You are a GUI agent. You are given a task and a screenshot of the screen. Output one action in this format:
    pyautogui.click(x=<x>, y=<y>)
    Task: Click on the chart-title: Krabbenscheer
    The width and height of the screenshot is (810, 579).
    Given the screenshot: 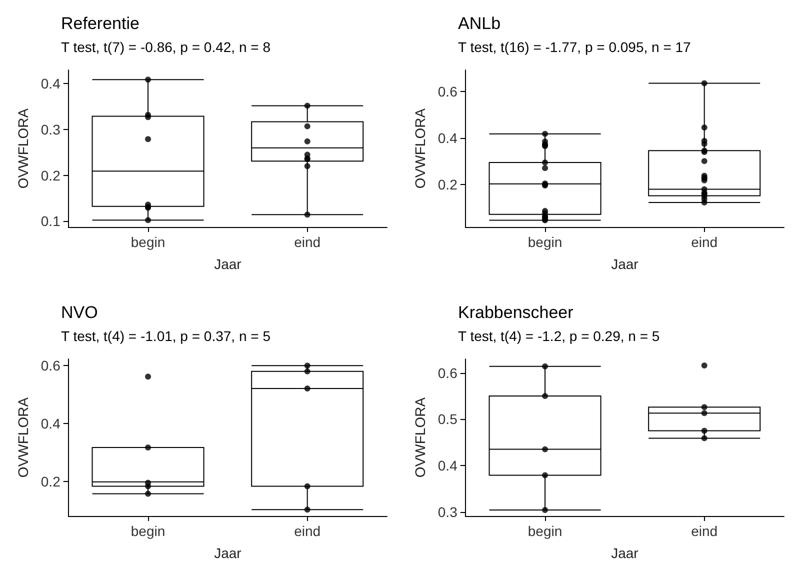 What is the action you would take?
    pyautogui.click(x=516, y=312)
    